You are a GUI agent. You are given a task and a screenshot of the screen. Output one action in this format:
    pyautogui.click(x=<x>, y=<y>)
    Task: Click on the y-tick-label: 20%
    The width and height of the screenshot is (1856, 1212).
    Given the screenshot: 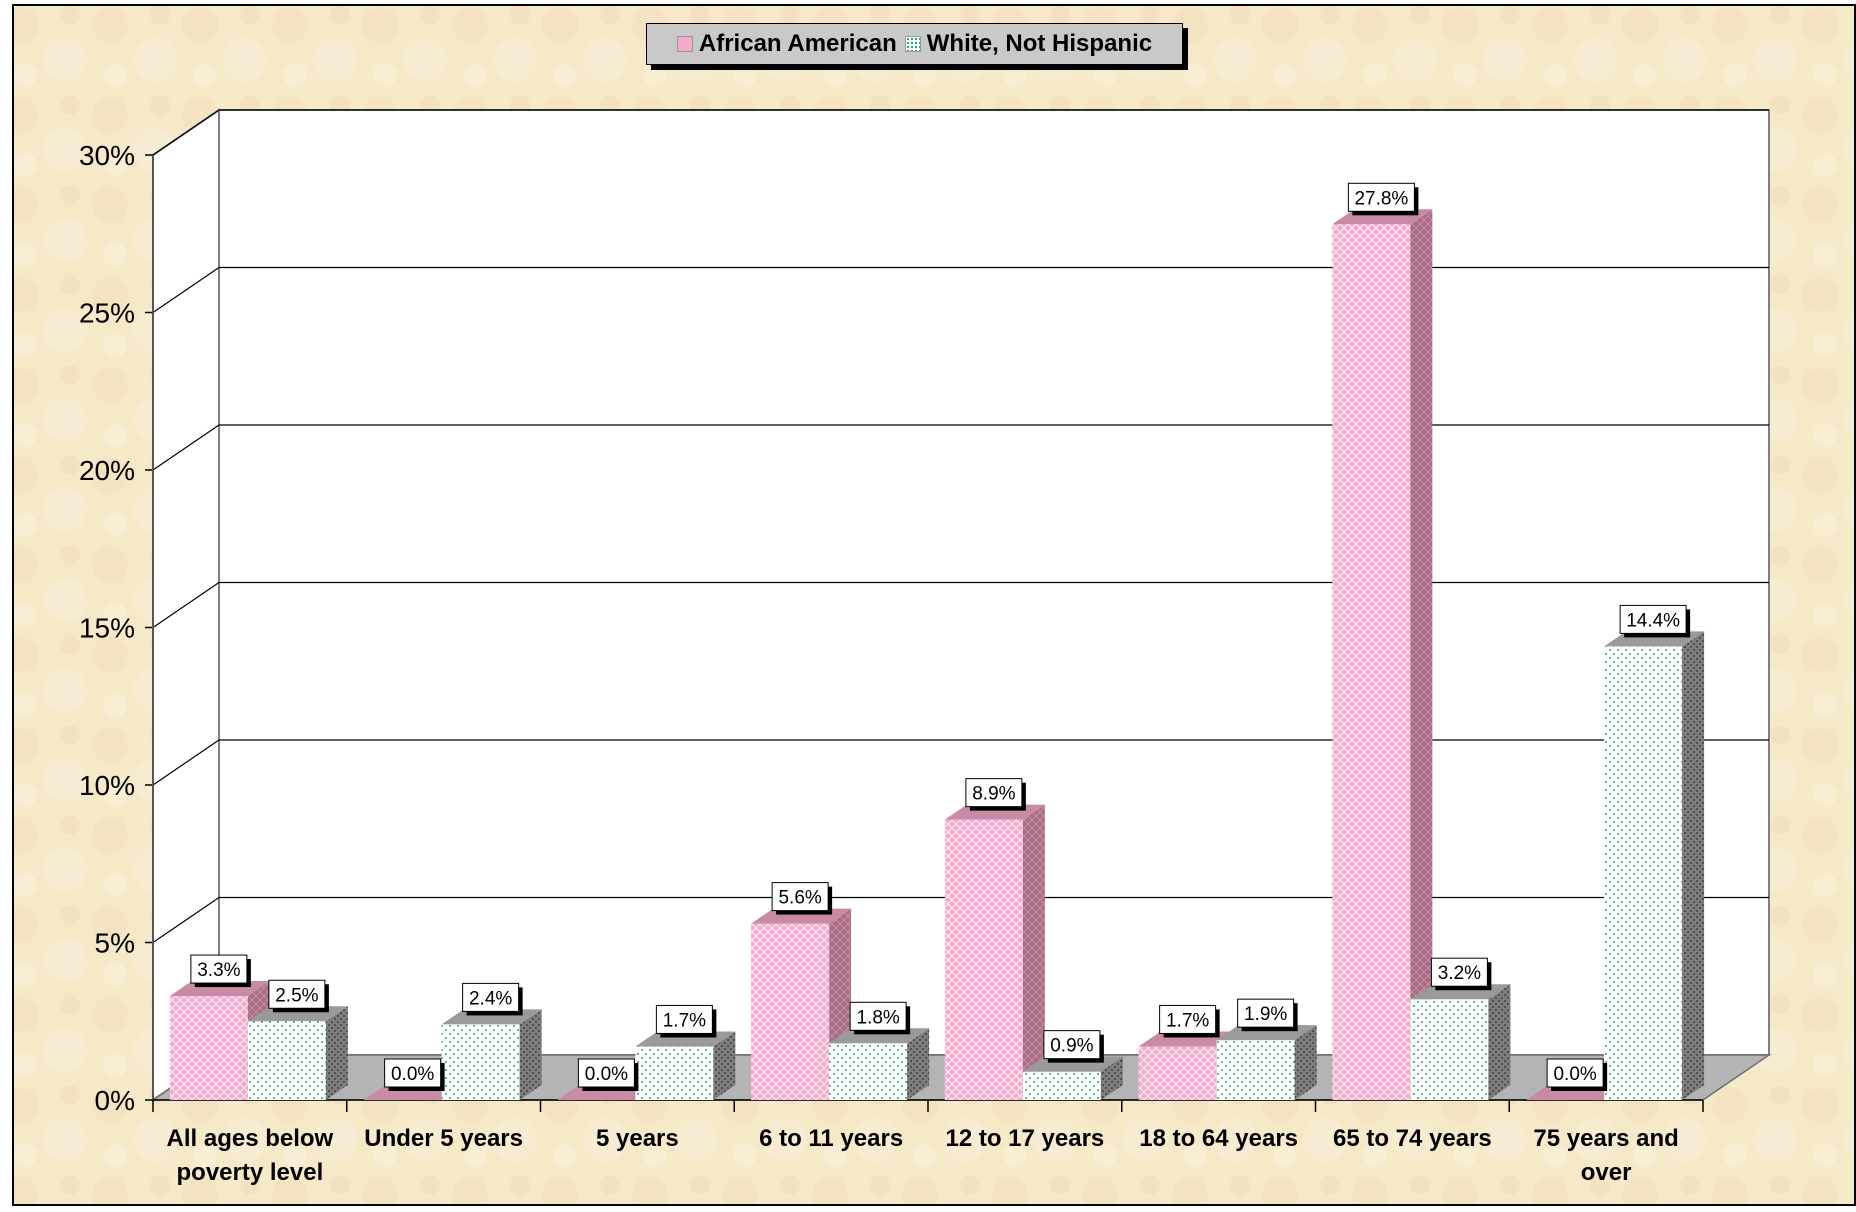 What is the action you would take?
    pyautogui.click(x=107, y=470)
    